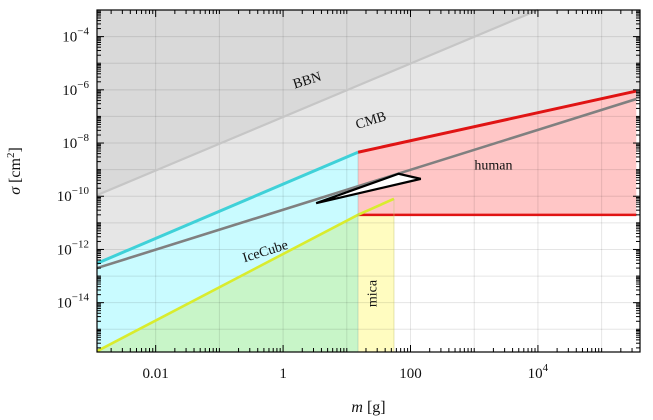 This screenshot has width=653, height=420. I want to click on y-tick-label: 10⁻⁶, so click(75, 89).